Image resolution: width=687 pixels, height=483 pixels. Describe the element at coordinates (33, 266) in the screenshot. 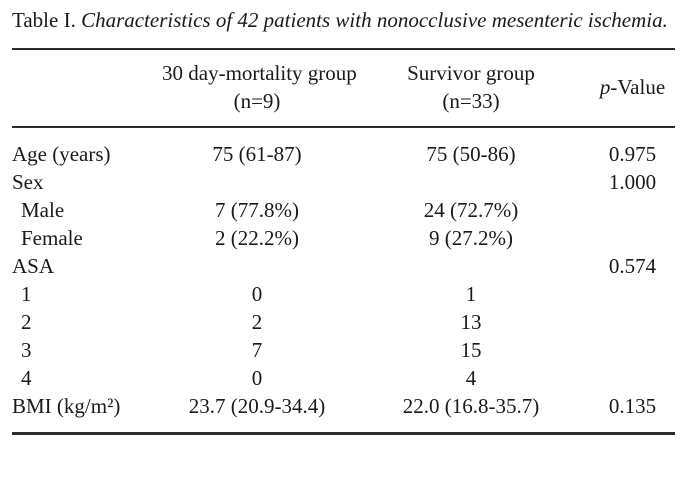

I see `row-label: ASA` at that location.